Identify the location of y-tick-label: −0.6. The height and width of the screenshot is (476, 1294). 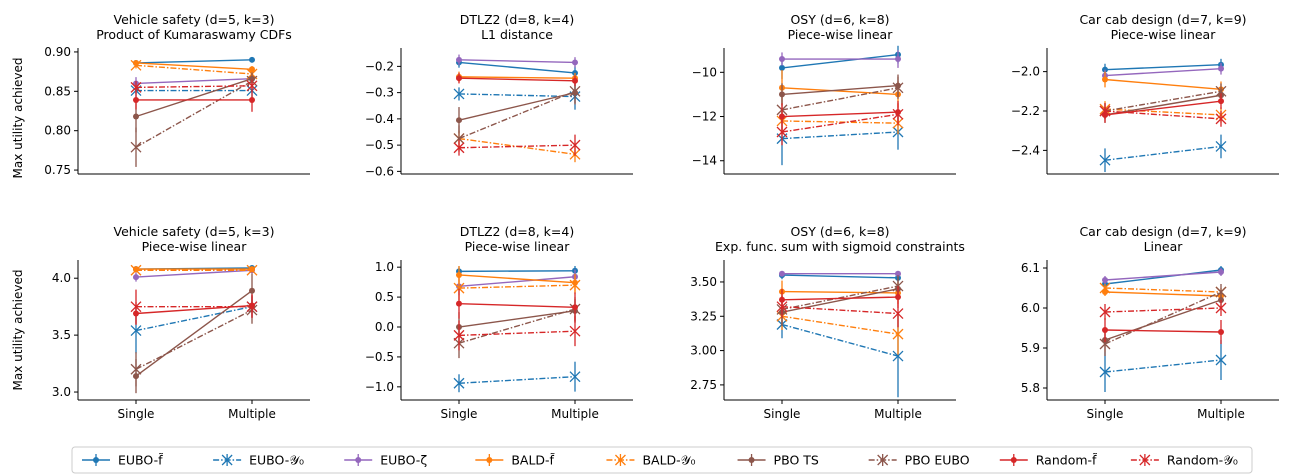
(379, 171).